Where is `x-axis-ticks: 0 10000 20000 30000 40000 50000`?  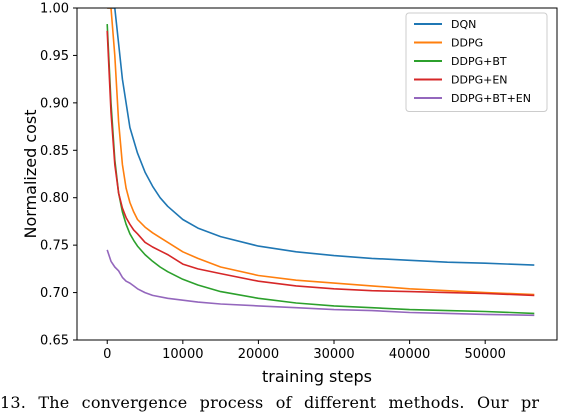
x-axis-ticks: 0 10000 20000 30000 40000 50000 is located at coordinates (304, 351).